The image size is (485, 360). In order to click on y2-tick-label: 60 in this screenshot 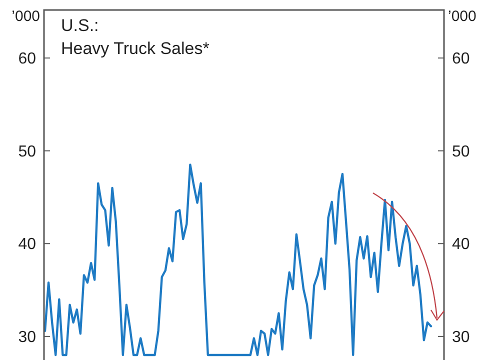, I will do `click(461, 59)`.